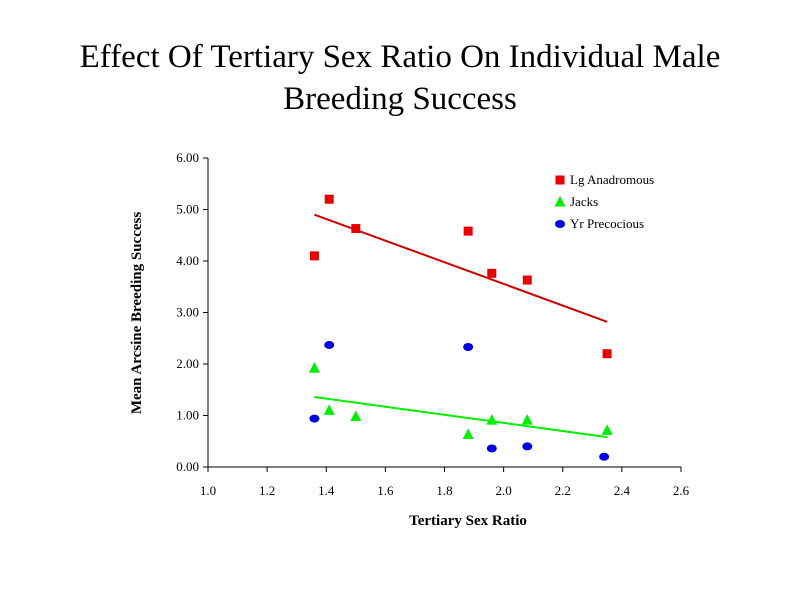  I want to click on x-tick-label: 1.8, so click(444, 490).